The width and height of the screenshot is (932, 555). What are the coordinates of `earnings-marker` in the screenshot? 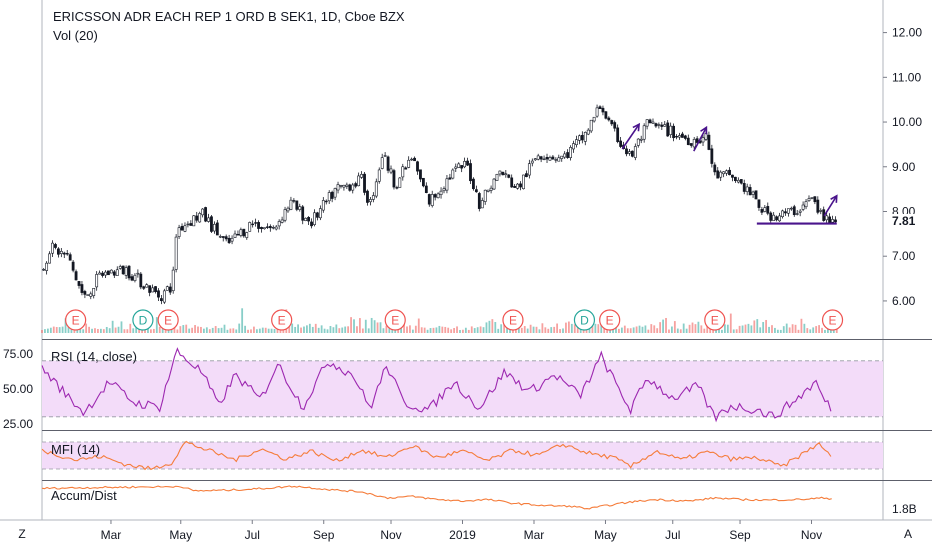 It's located at (610, 320).